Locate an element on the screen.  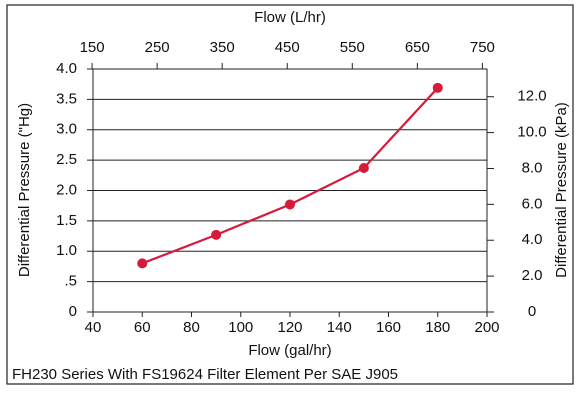
y2-tick-label: 8.0 is located at coordinates (532, 167).